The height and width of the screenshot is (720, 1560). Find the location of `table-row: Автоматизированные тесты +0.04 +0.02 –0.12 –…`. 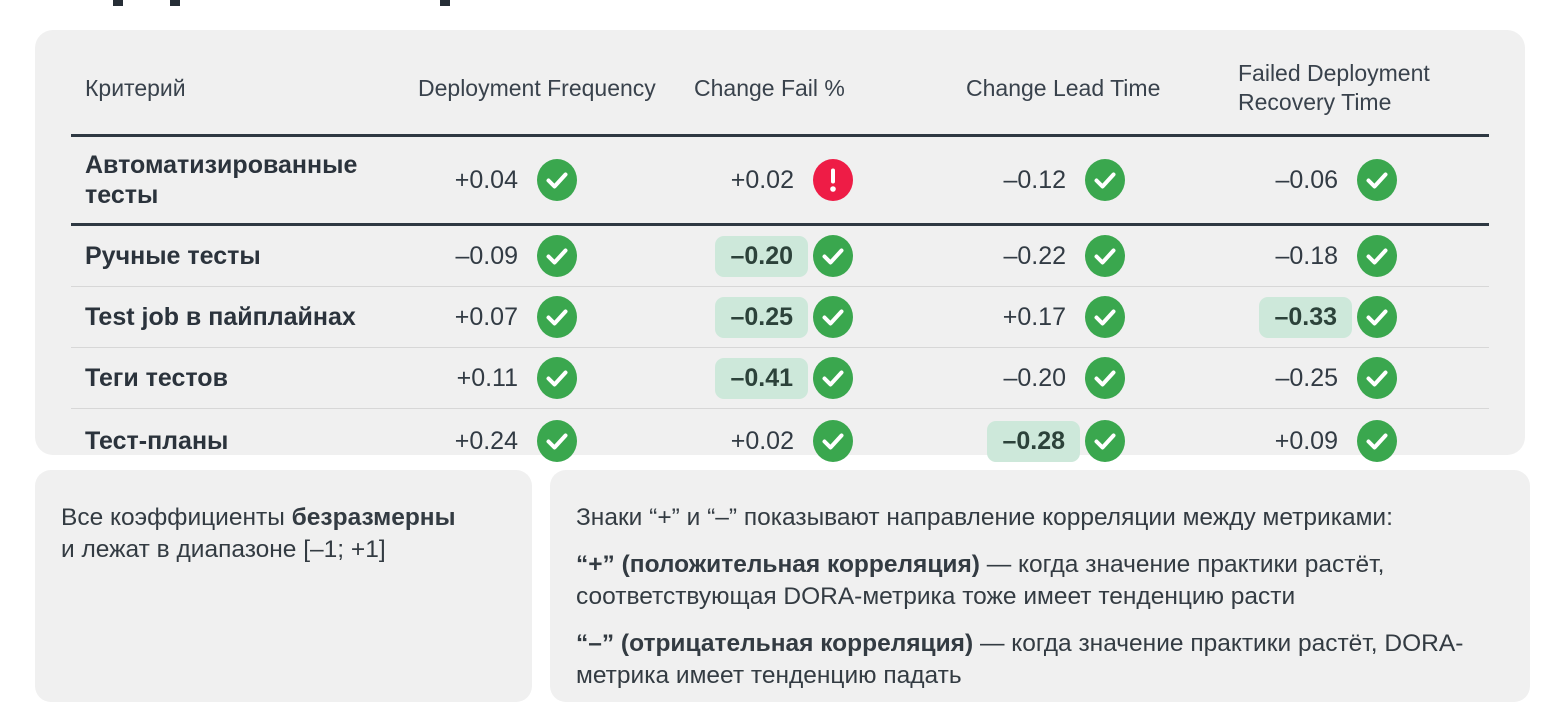

table-row: Автоматизированные тесты +0.04 +0.02 –0.12 –… is located at coordinates (780, 181).